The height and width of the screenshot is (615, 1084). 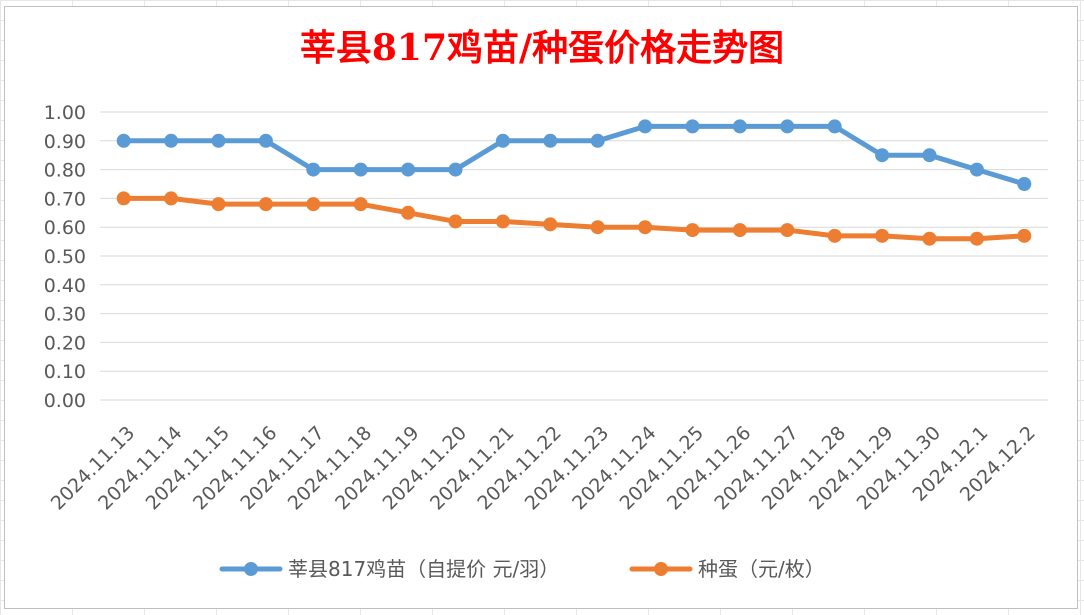 I want to click on chart-title: 莘县817鸡苗/种蛋价格走势图, so click(x=542, y=48).